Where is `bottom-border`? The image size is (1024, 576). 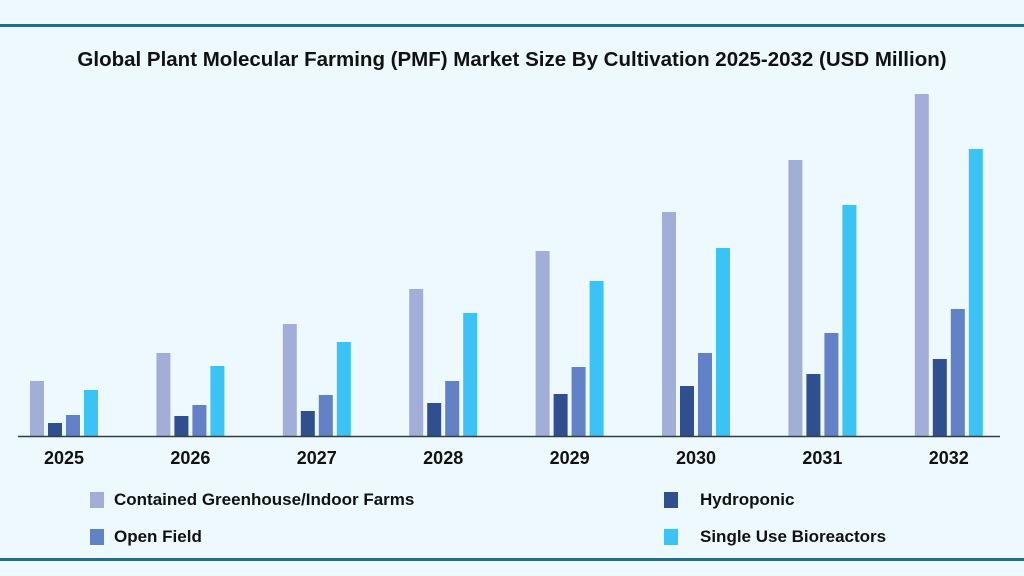
bottom-border is located at coordinates (512, 559).